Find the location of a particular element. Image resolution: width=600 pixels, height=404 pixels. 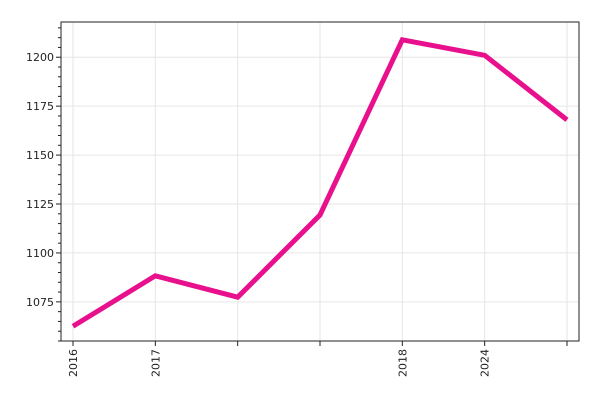

x-tick-label: 2024 is located at coordinates (485, 363).